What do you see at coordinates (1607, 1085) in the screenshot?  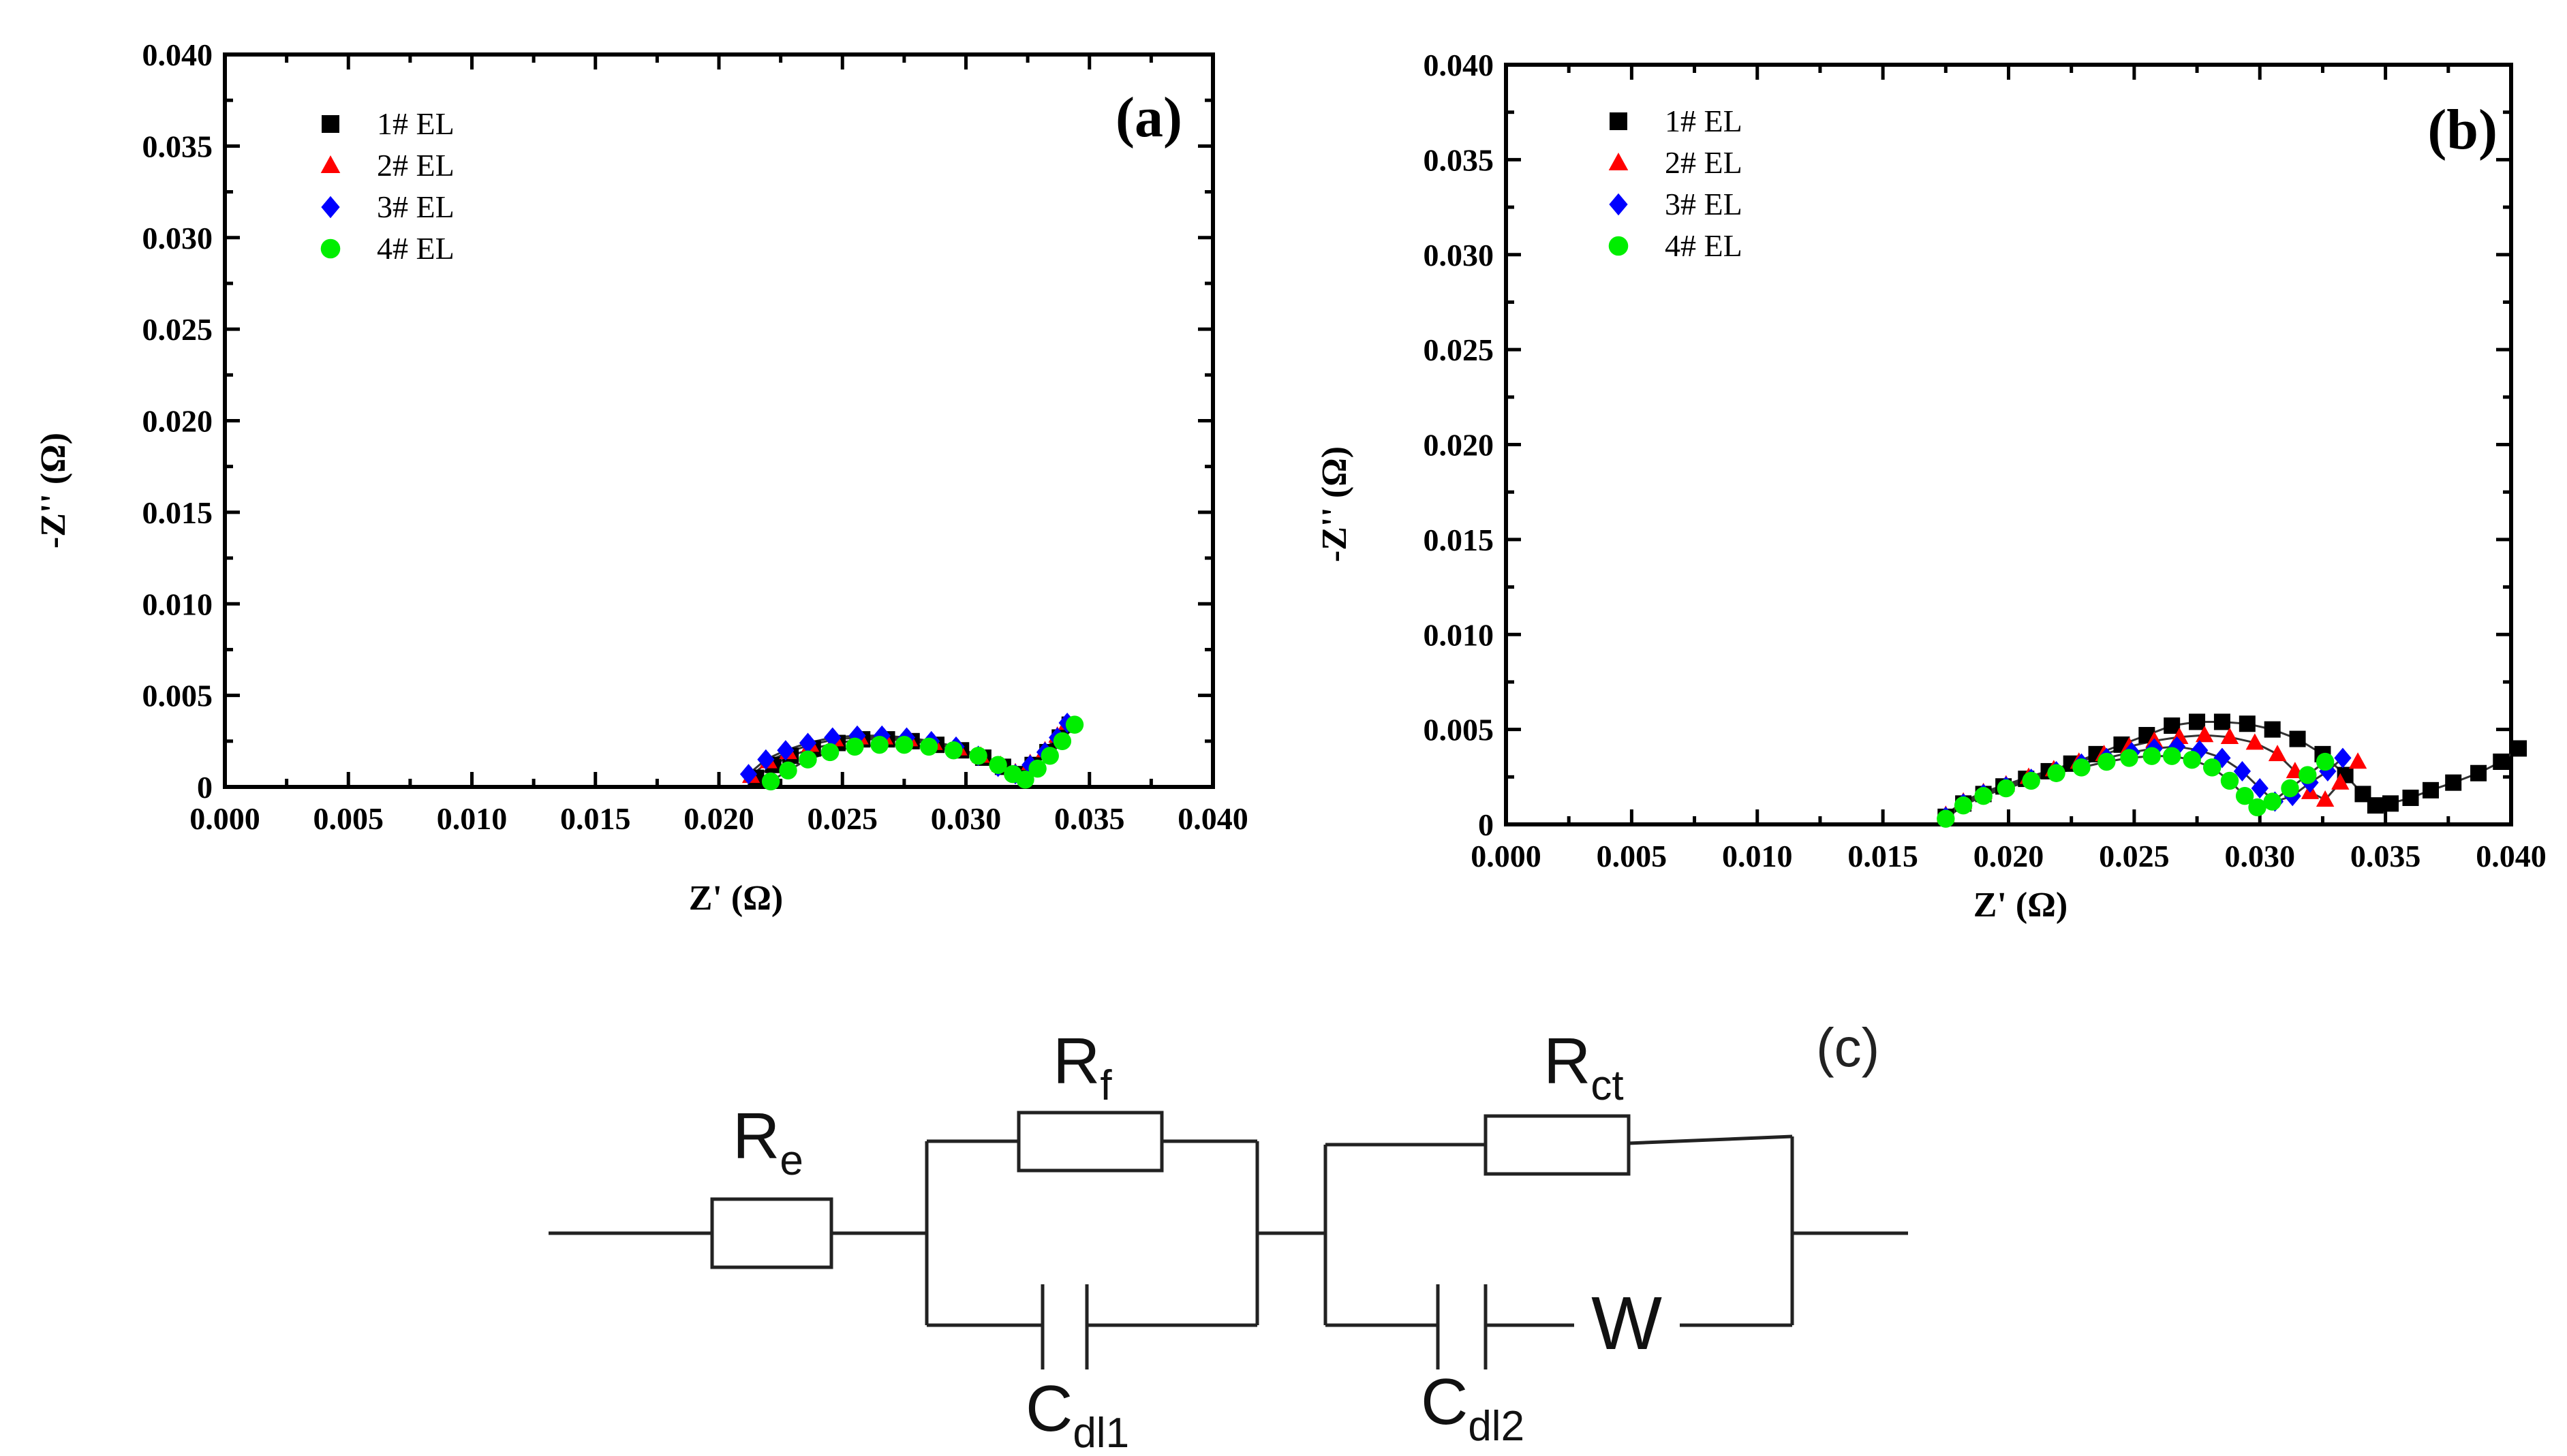 I see `label-rct-sub: ct` at bounding box center [1607, 1085].